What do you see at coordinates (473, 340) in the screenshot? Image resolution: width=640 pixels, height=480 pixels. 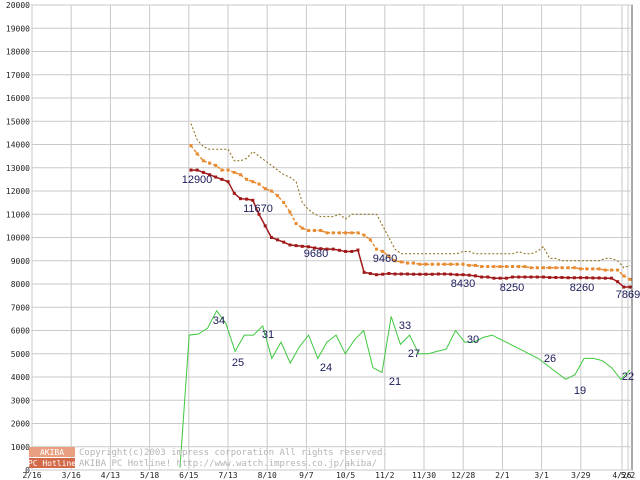 I see `data-label: 30` at bounding box center [473, 340].